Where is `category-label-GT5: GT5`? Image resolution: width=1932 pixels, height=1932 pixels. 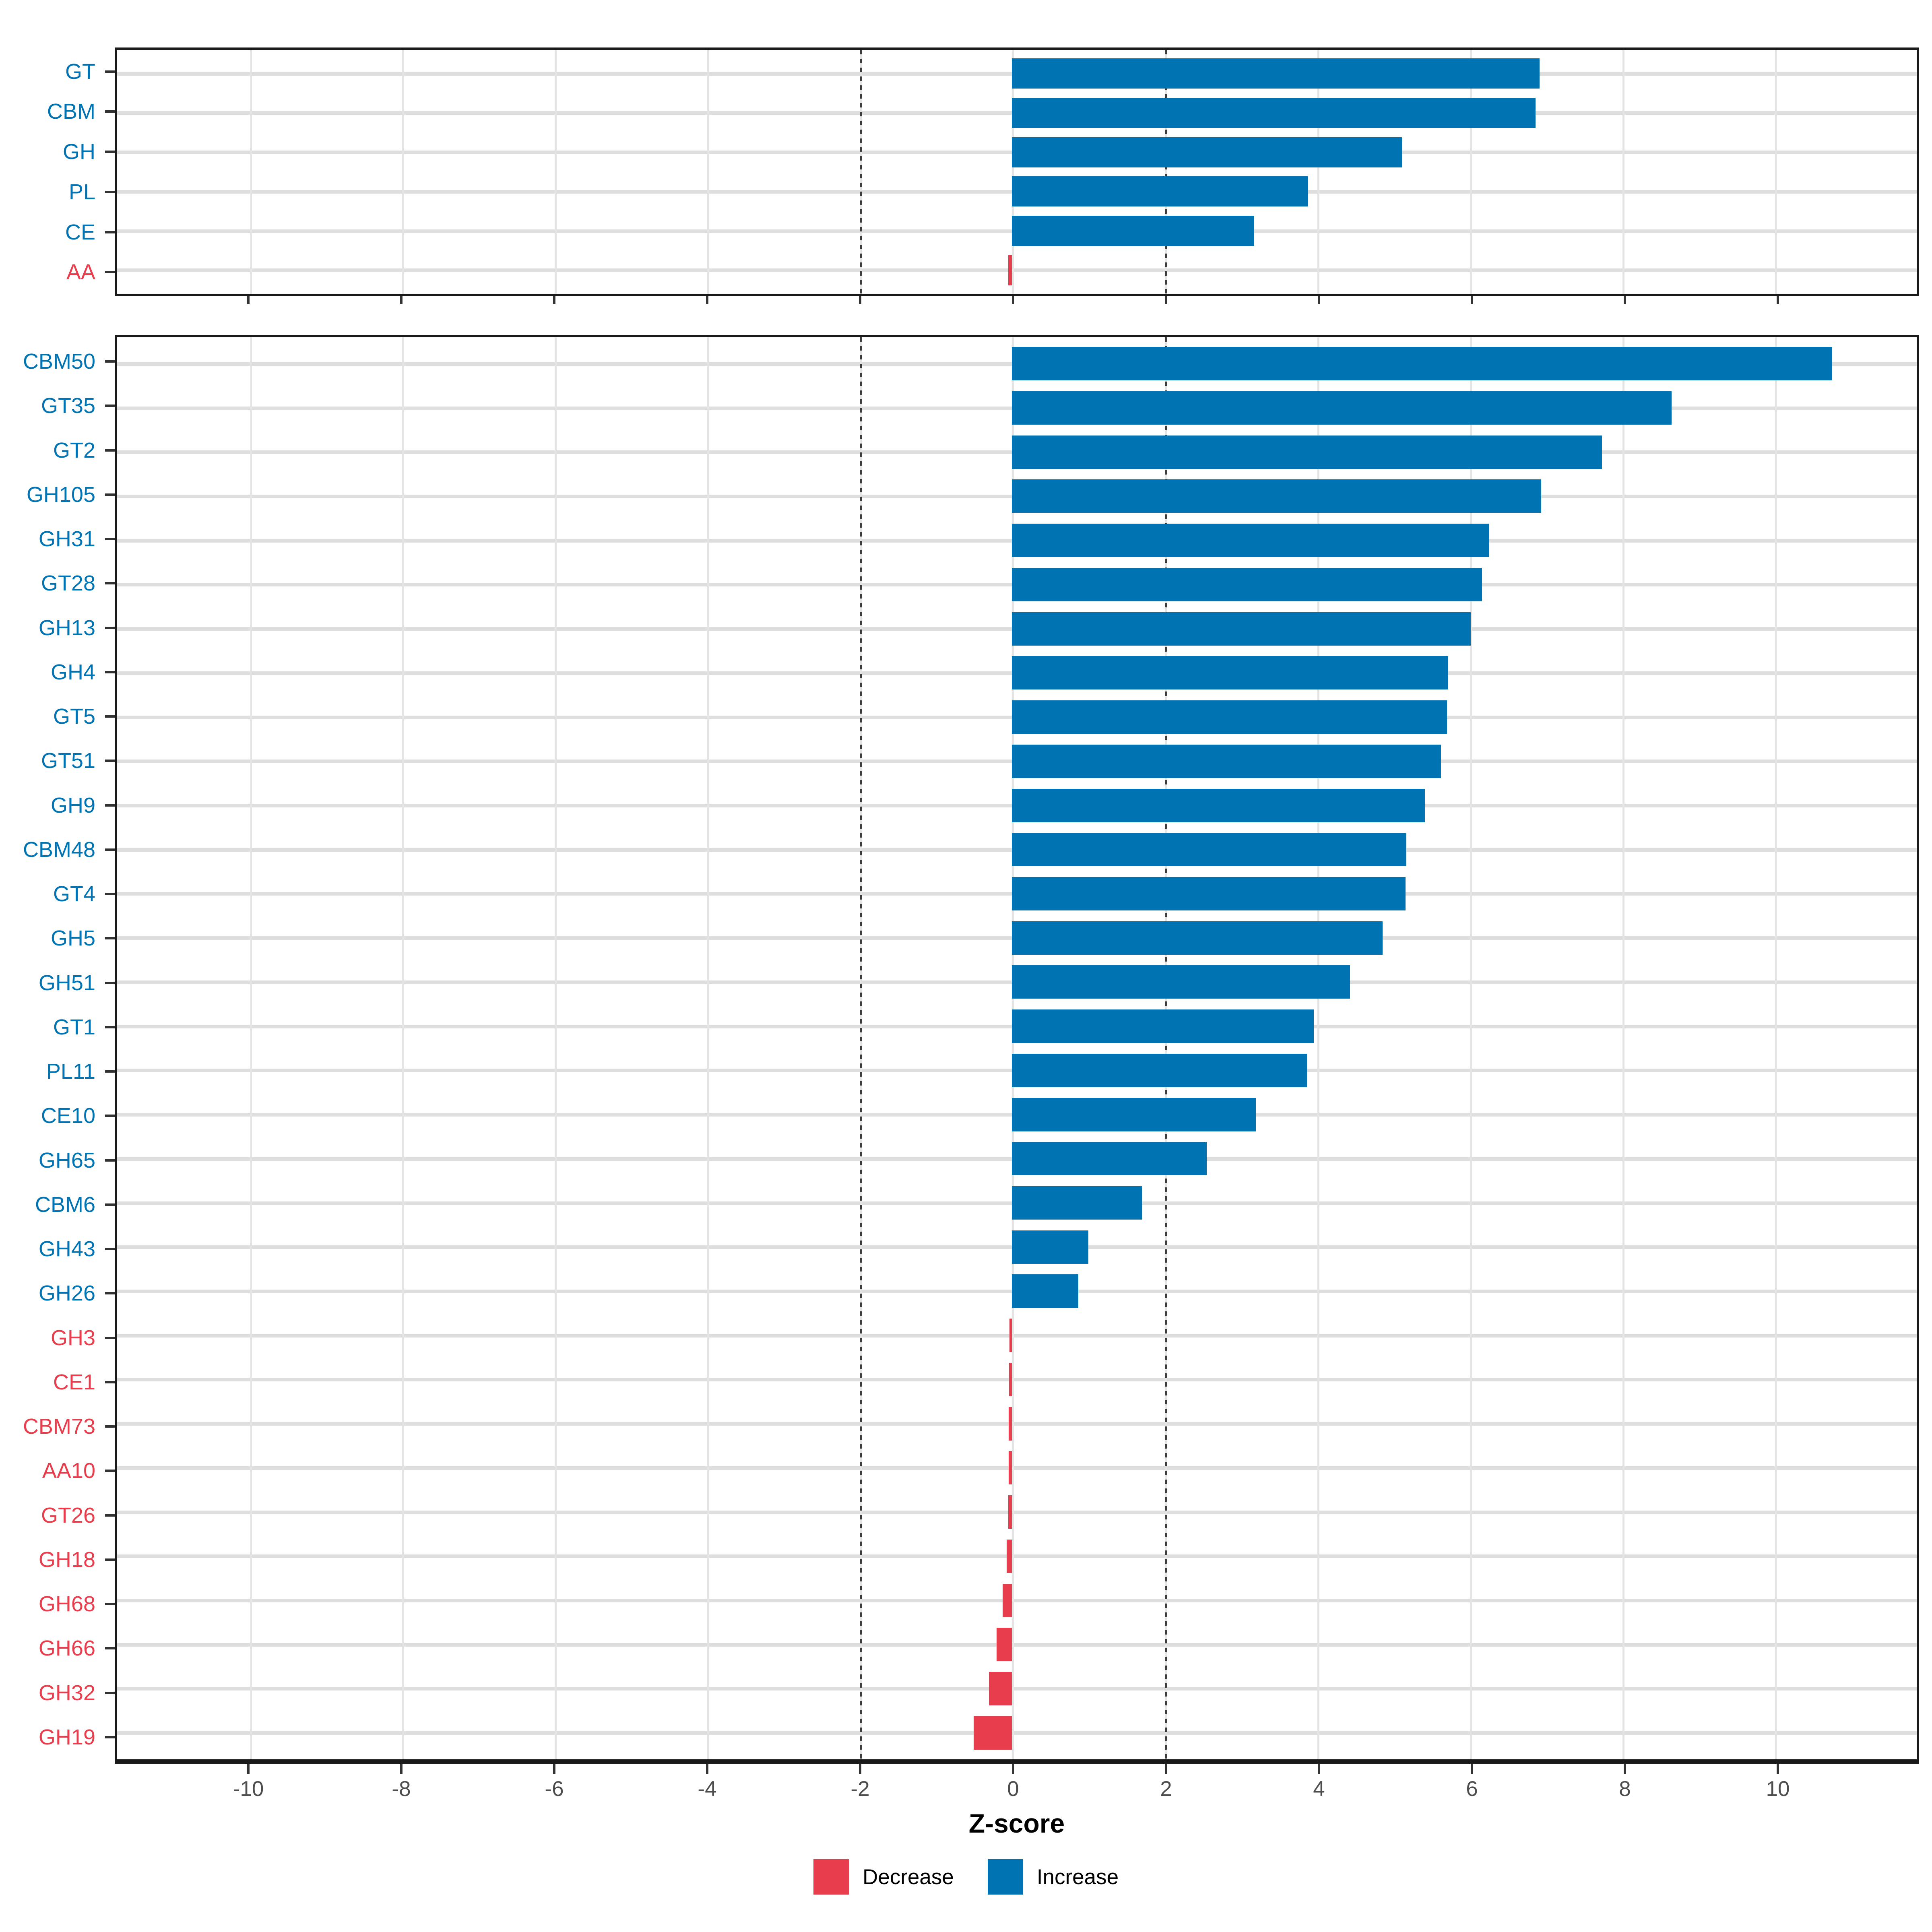
category-label-GT5: GT5 is located at coordinates (74, 716).